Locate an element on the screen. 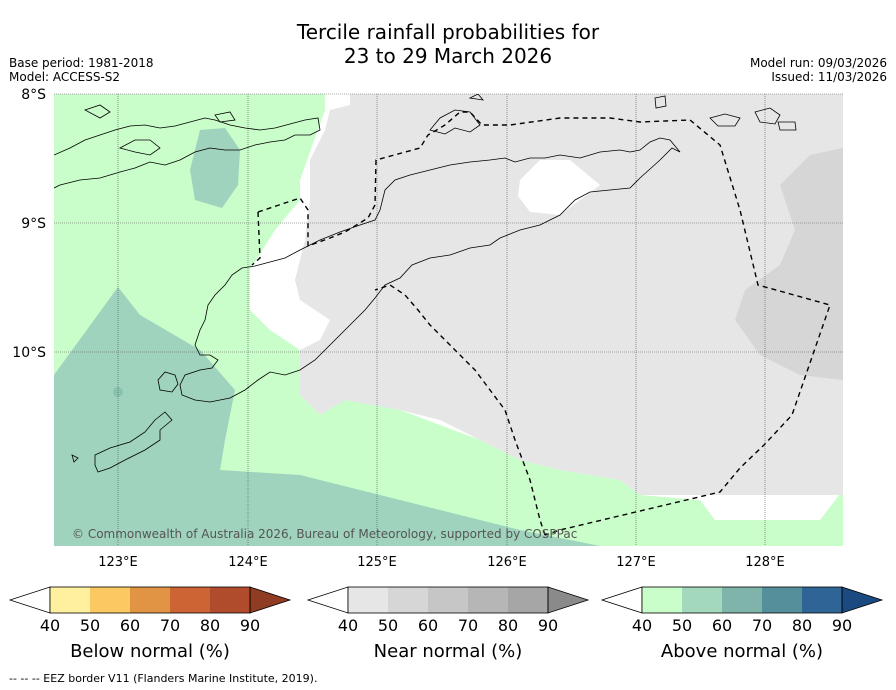 This screenshot has height=690, width=896. above-normal-50-60-patch is located at coordinates (215, 168).